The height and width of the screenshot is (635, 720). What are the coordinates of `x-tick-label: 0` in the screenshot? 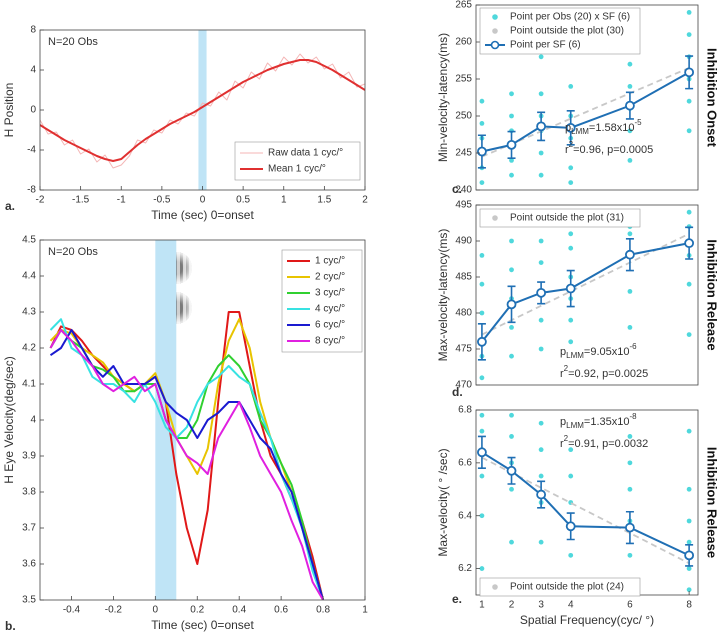 It's located at (156, 610).